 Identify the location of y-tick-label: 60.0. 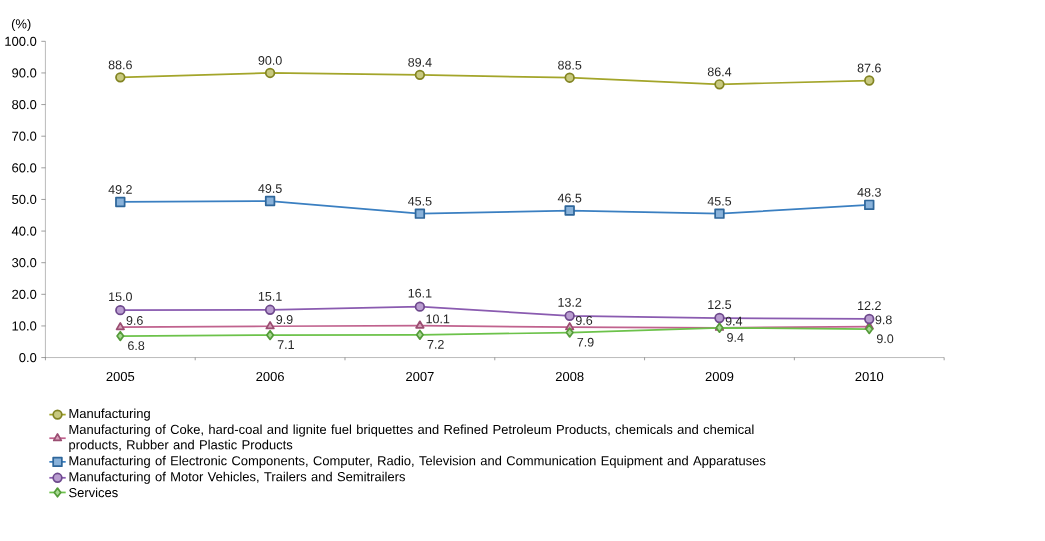
(24, 168).